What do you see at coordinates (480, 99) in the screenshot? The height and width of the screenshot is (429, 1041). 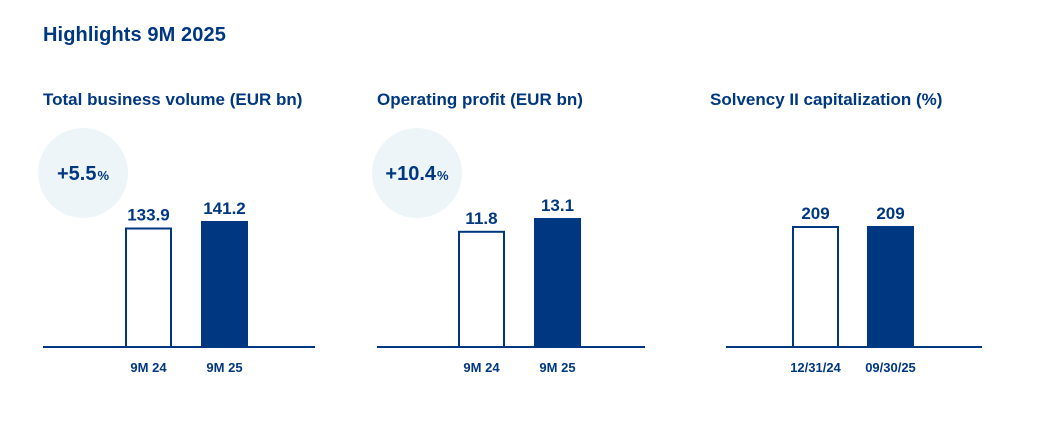 I see `chart-title: Operating profit (EUR bn)` at bounding box center [480, 99].